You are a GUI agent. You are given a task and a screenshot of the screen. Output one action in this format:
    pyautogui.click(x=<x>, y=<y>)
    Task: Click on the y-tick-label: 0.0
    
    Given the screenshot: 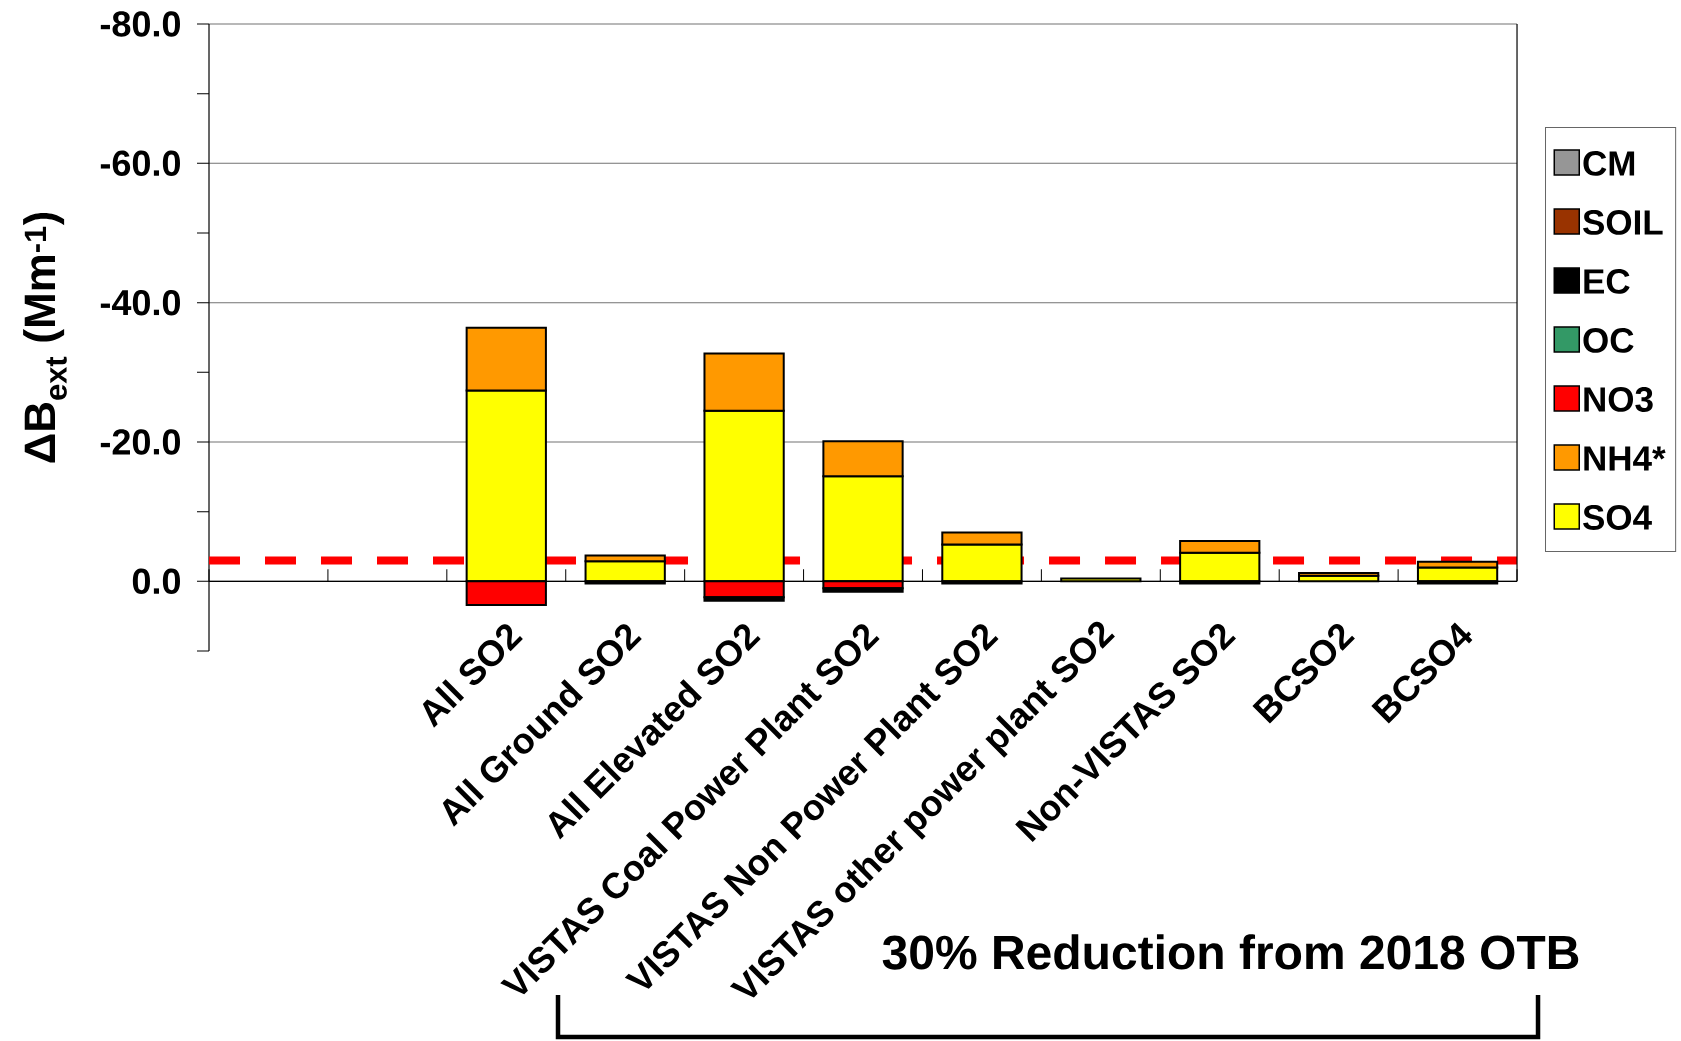 What is the action you would take?
    pyautogui.click(x=156, y=581)
    